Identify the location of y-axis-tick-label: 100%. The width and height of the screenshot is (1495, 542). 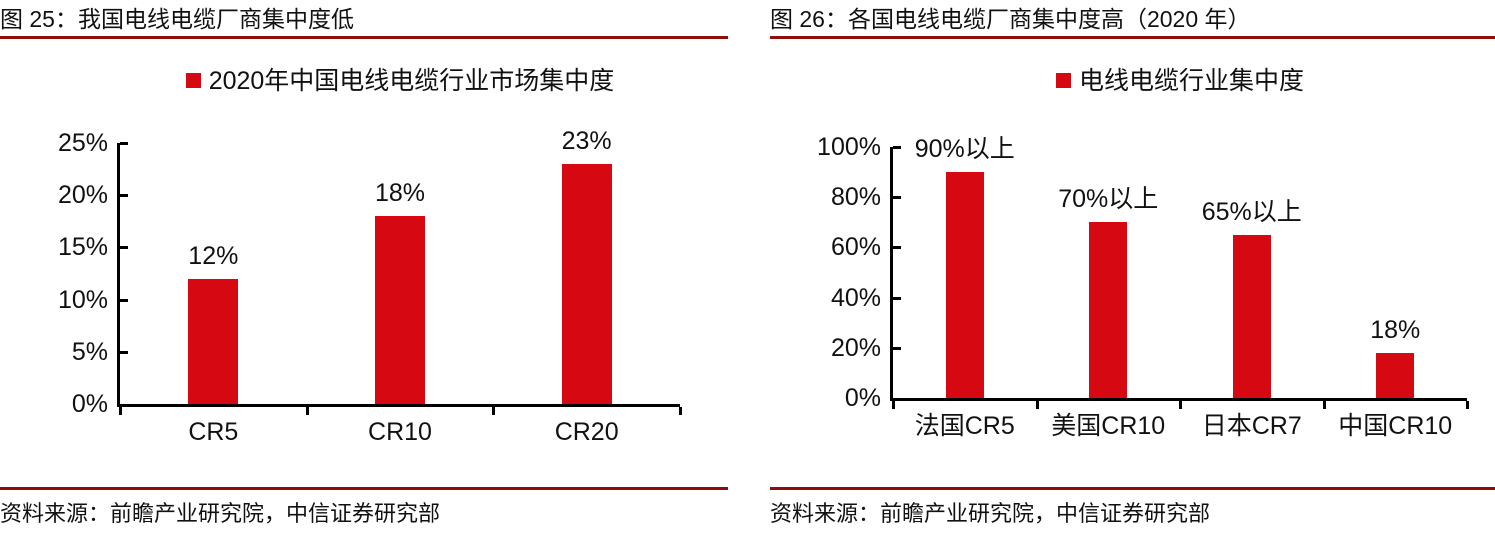
(849, 147).